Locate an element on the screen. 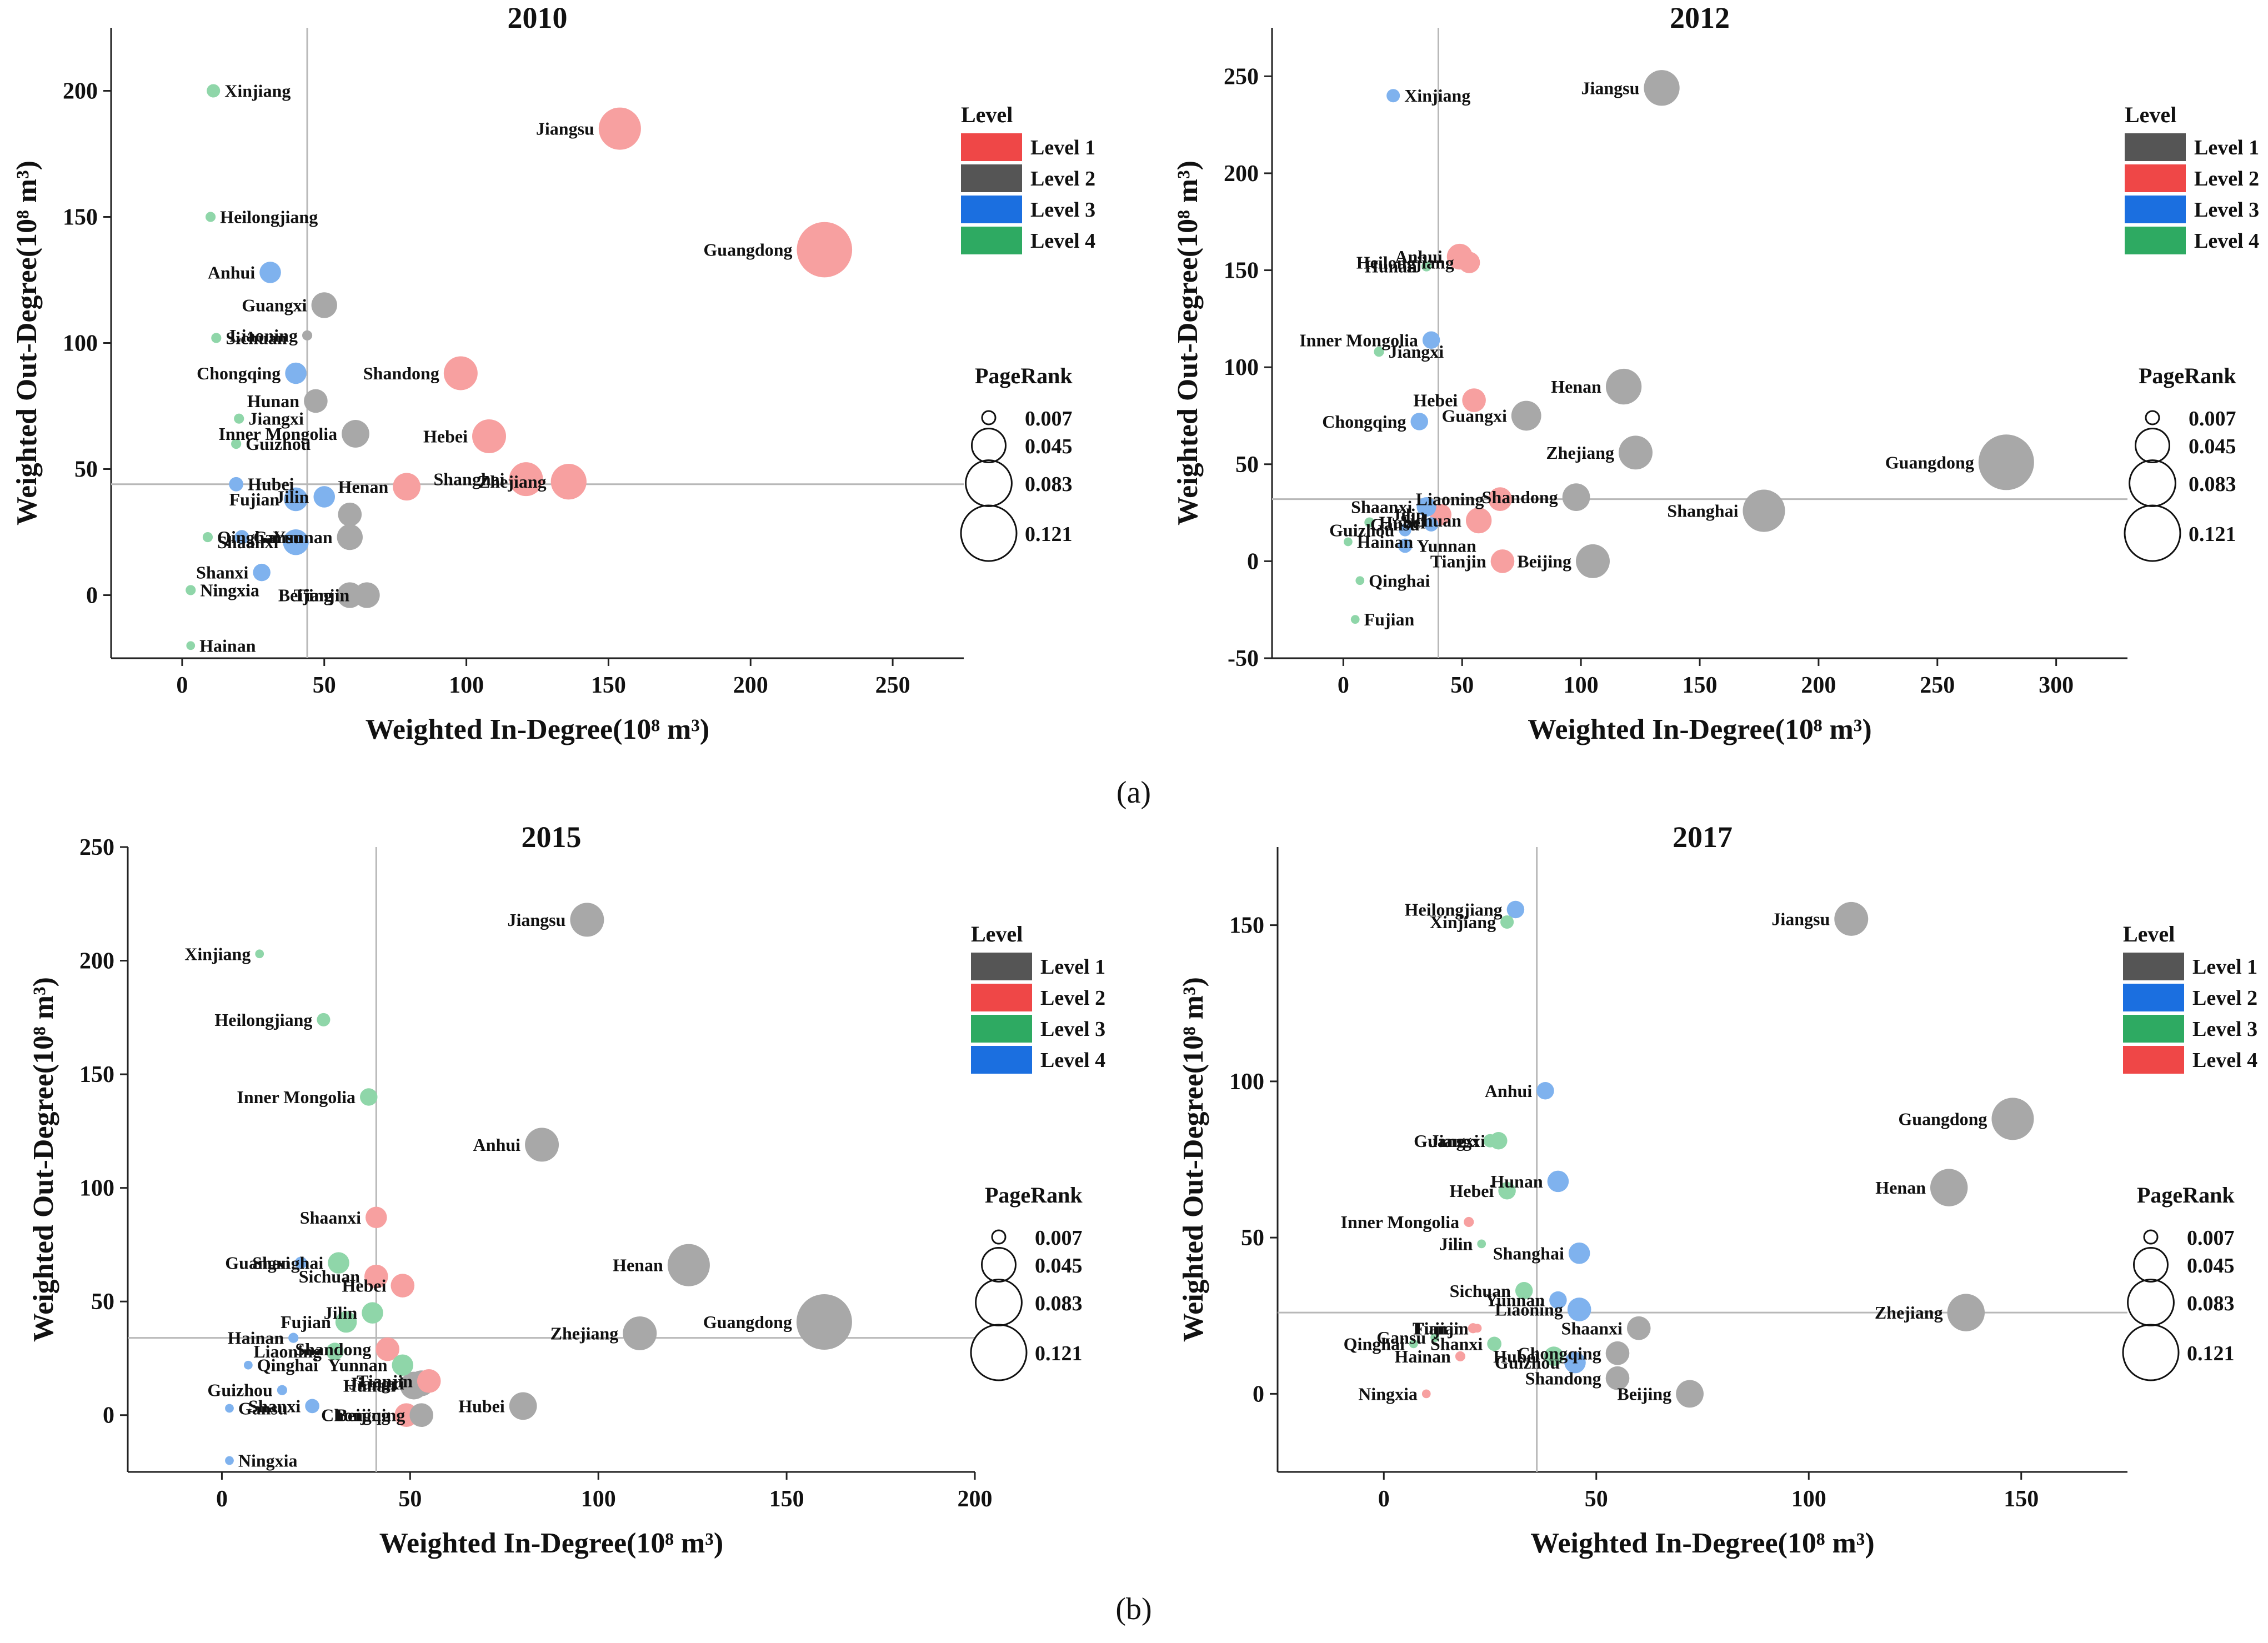  point-label-heilongjiang: Heilongjiang is located at coordinates (1454, 910).